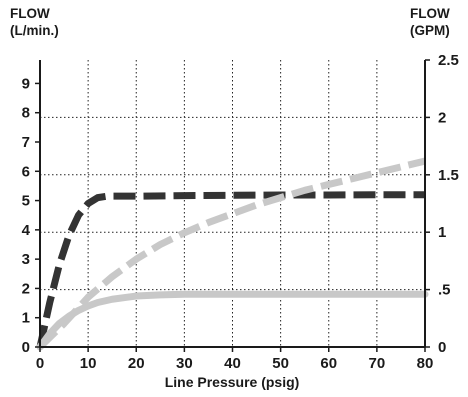 Image resolution: width=468 pixels, height=397 pixels. What do you see at coordinates (26, 83) in the screenshot?
I see `y-left-tick-label: 9` at bounding box center [26, 83].